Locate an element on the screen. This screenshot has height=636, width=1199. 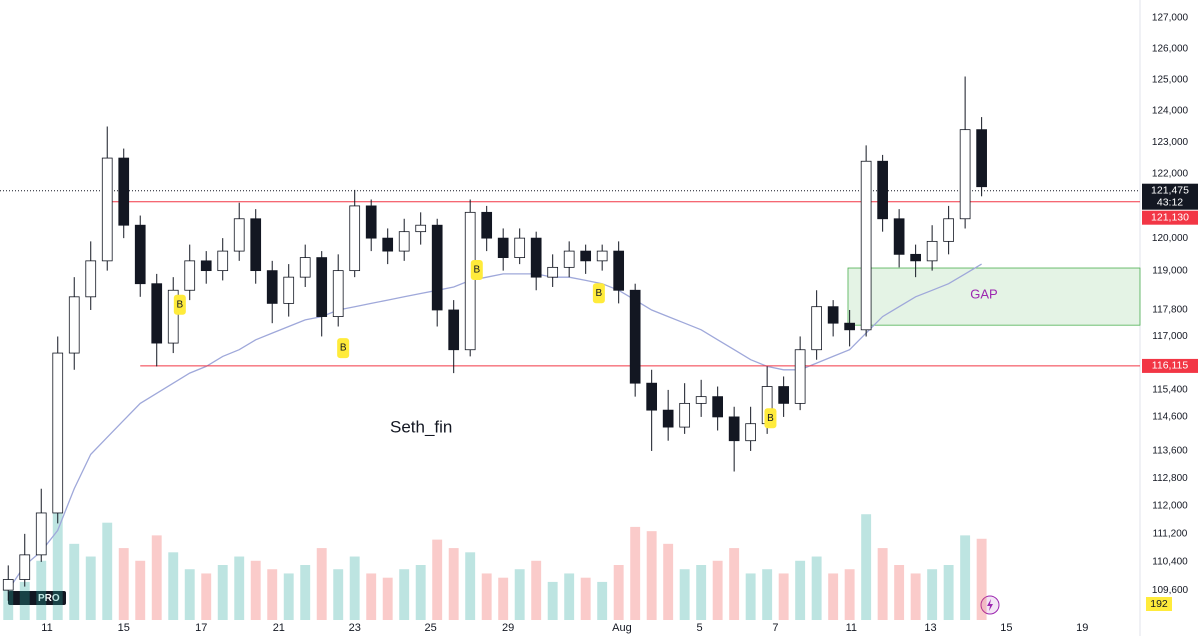
y-tick-label: 115,400 is located at coordinates (1170, 390).